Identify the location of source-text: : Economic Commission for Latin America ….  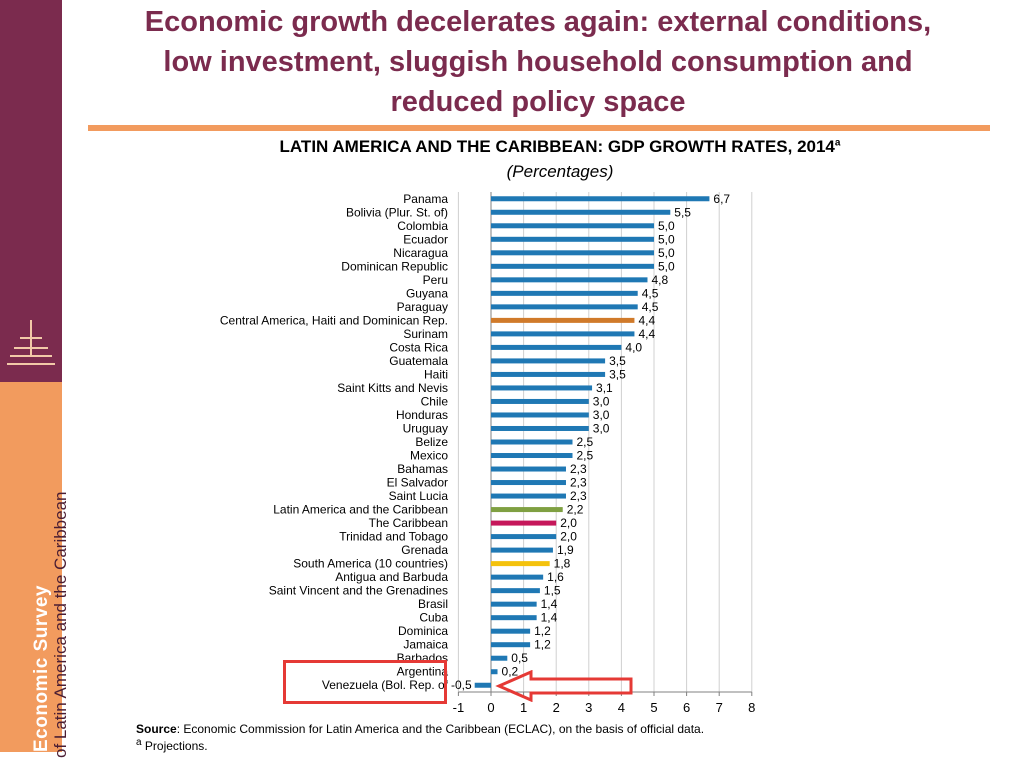
(440, 729).